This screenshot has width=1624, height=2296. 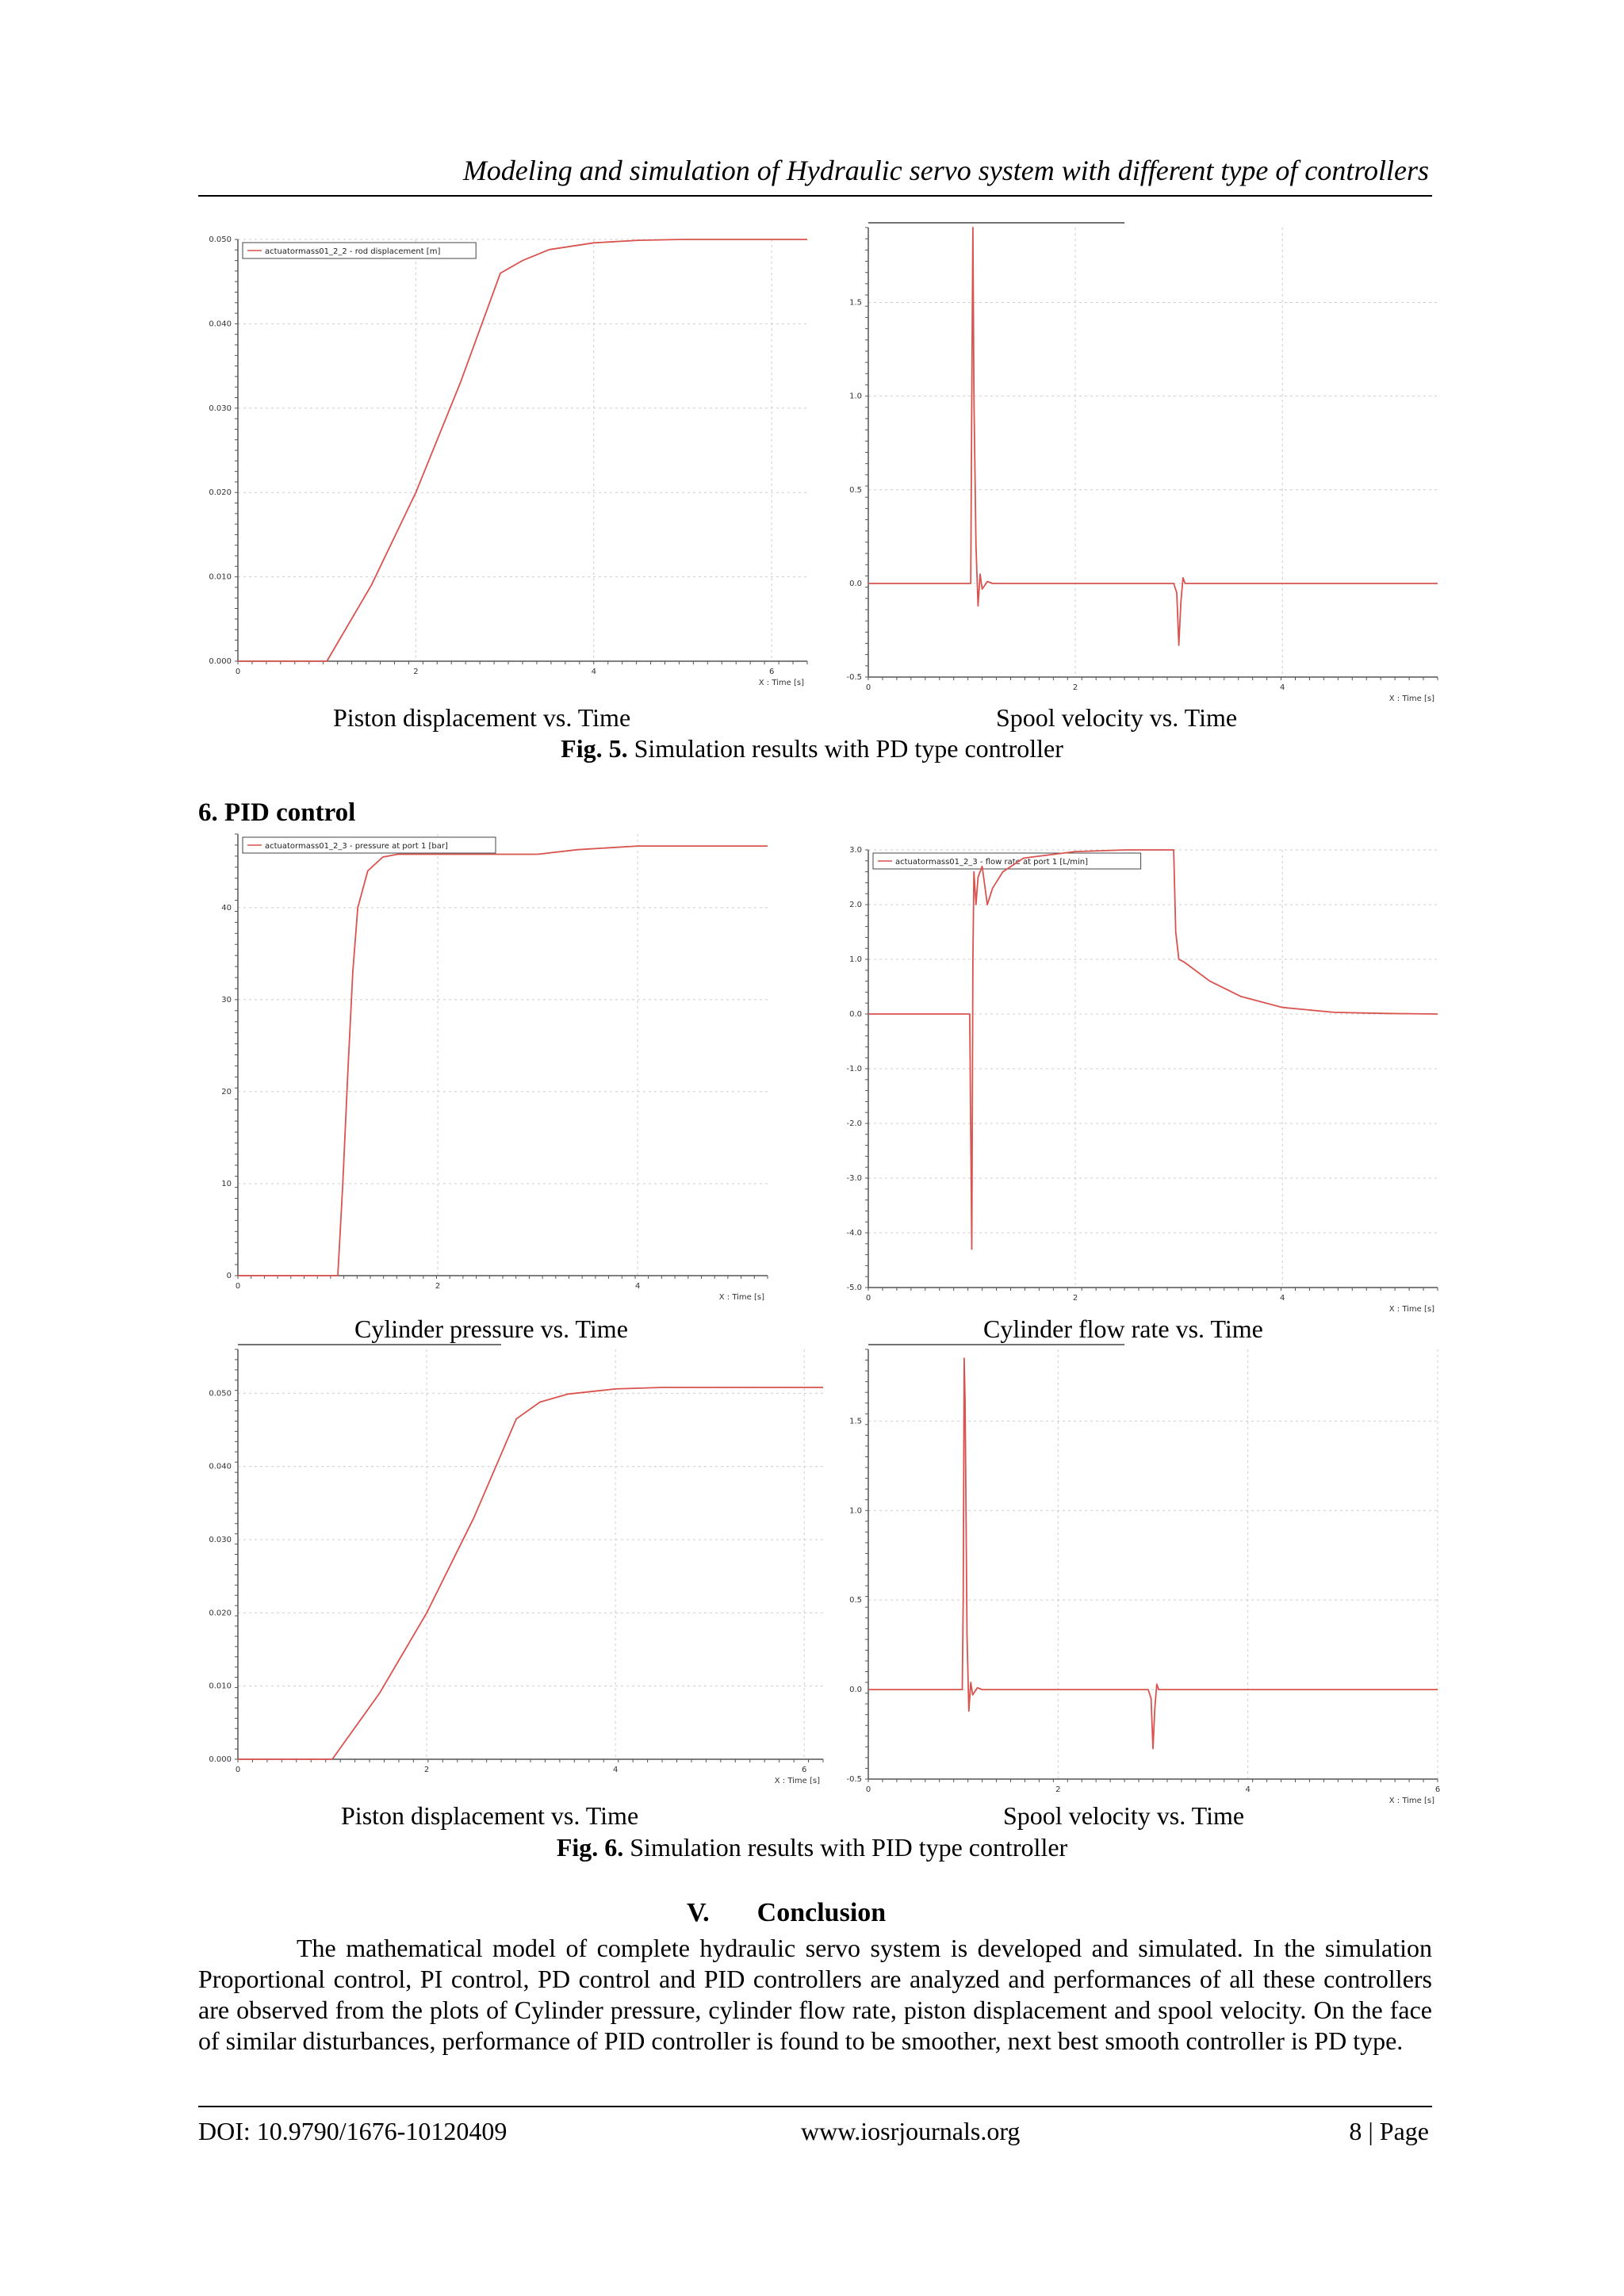 I want to click on conclusion-title: Conclusion, so click(x=821, y=1913).